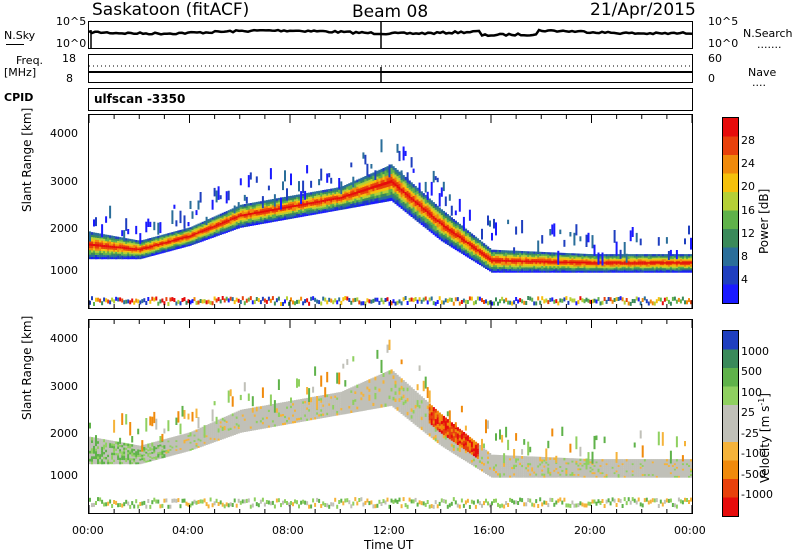  What do you see at coordinates (390, 99) in the screenshot?
I see `cpid-panel` at bounding box center [390, 99].